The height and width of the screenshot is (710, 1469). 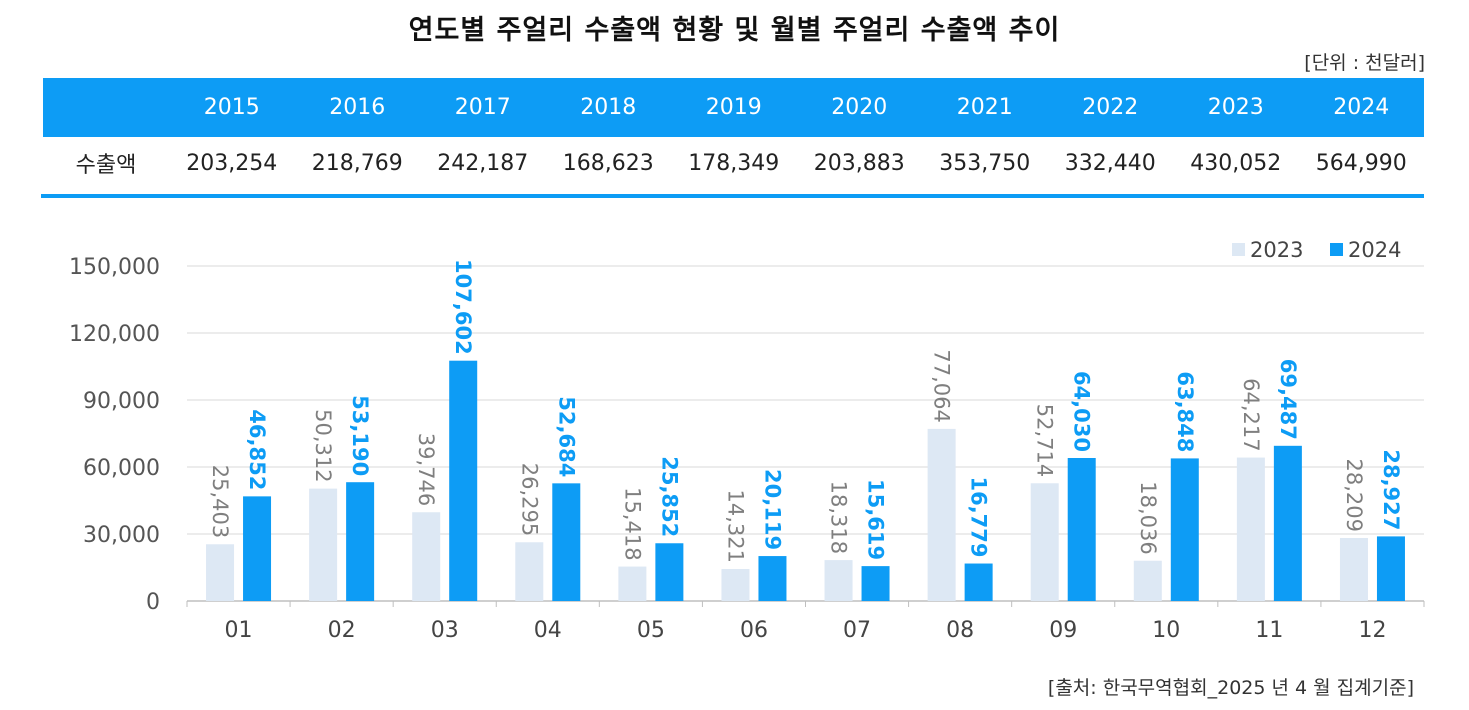 I want to click on table-cell-value: 564,990, so click(x=1361, y=163).